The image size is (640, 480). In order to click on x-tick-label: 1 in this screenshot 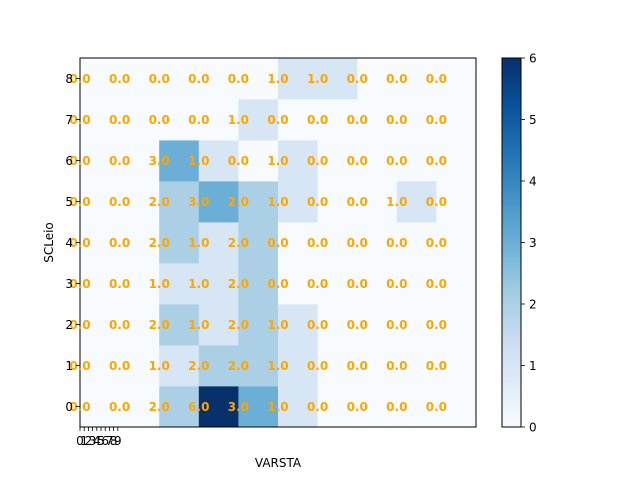, I will do `click(84, 441)`.